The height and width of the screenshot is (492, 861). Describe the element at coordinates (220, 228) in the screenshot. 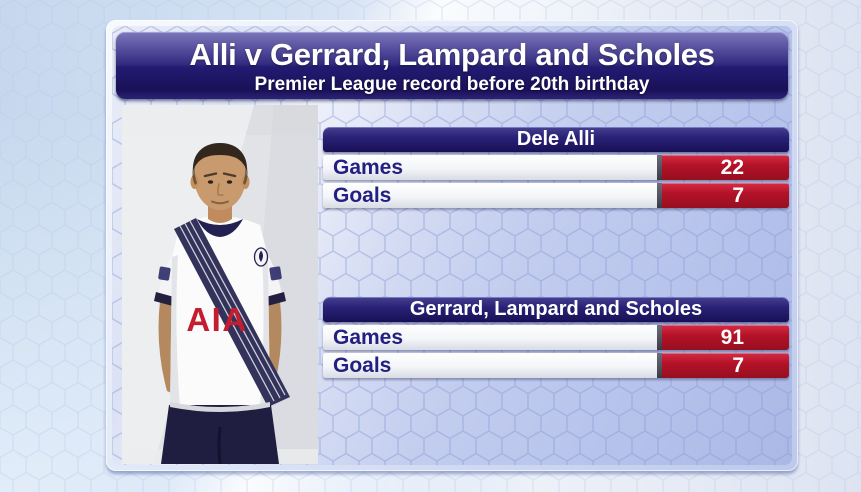

I see `shirt-collar` at that location.